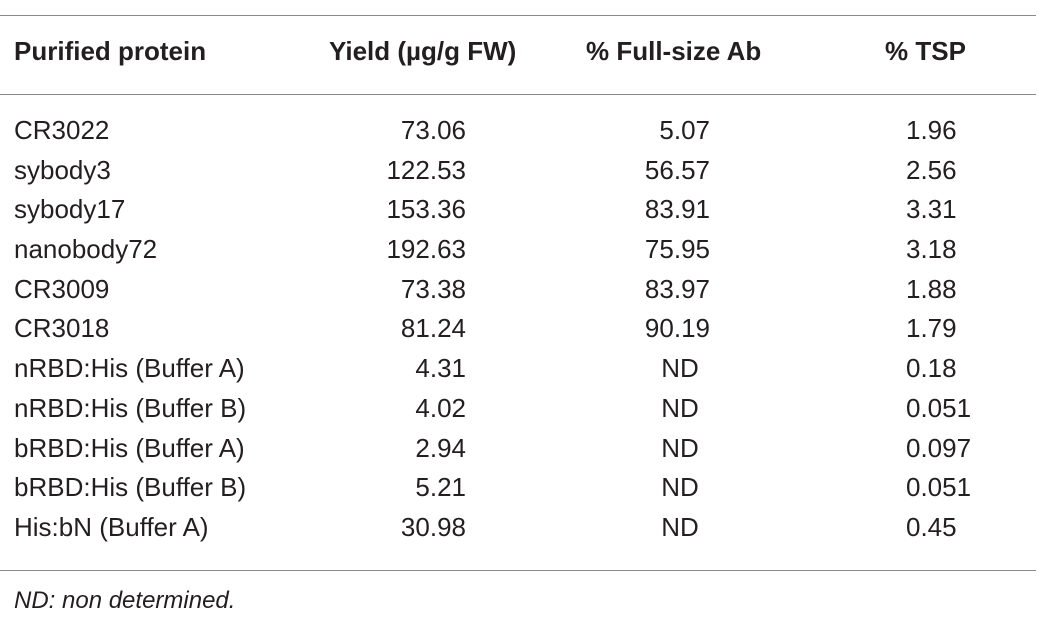 The height and width of the screenshot is (629, 1050). What do you see at coordinates (931, 130) in the screenshot?
I see `cell-tsp: 1.96` at bounding box center [931, 130].